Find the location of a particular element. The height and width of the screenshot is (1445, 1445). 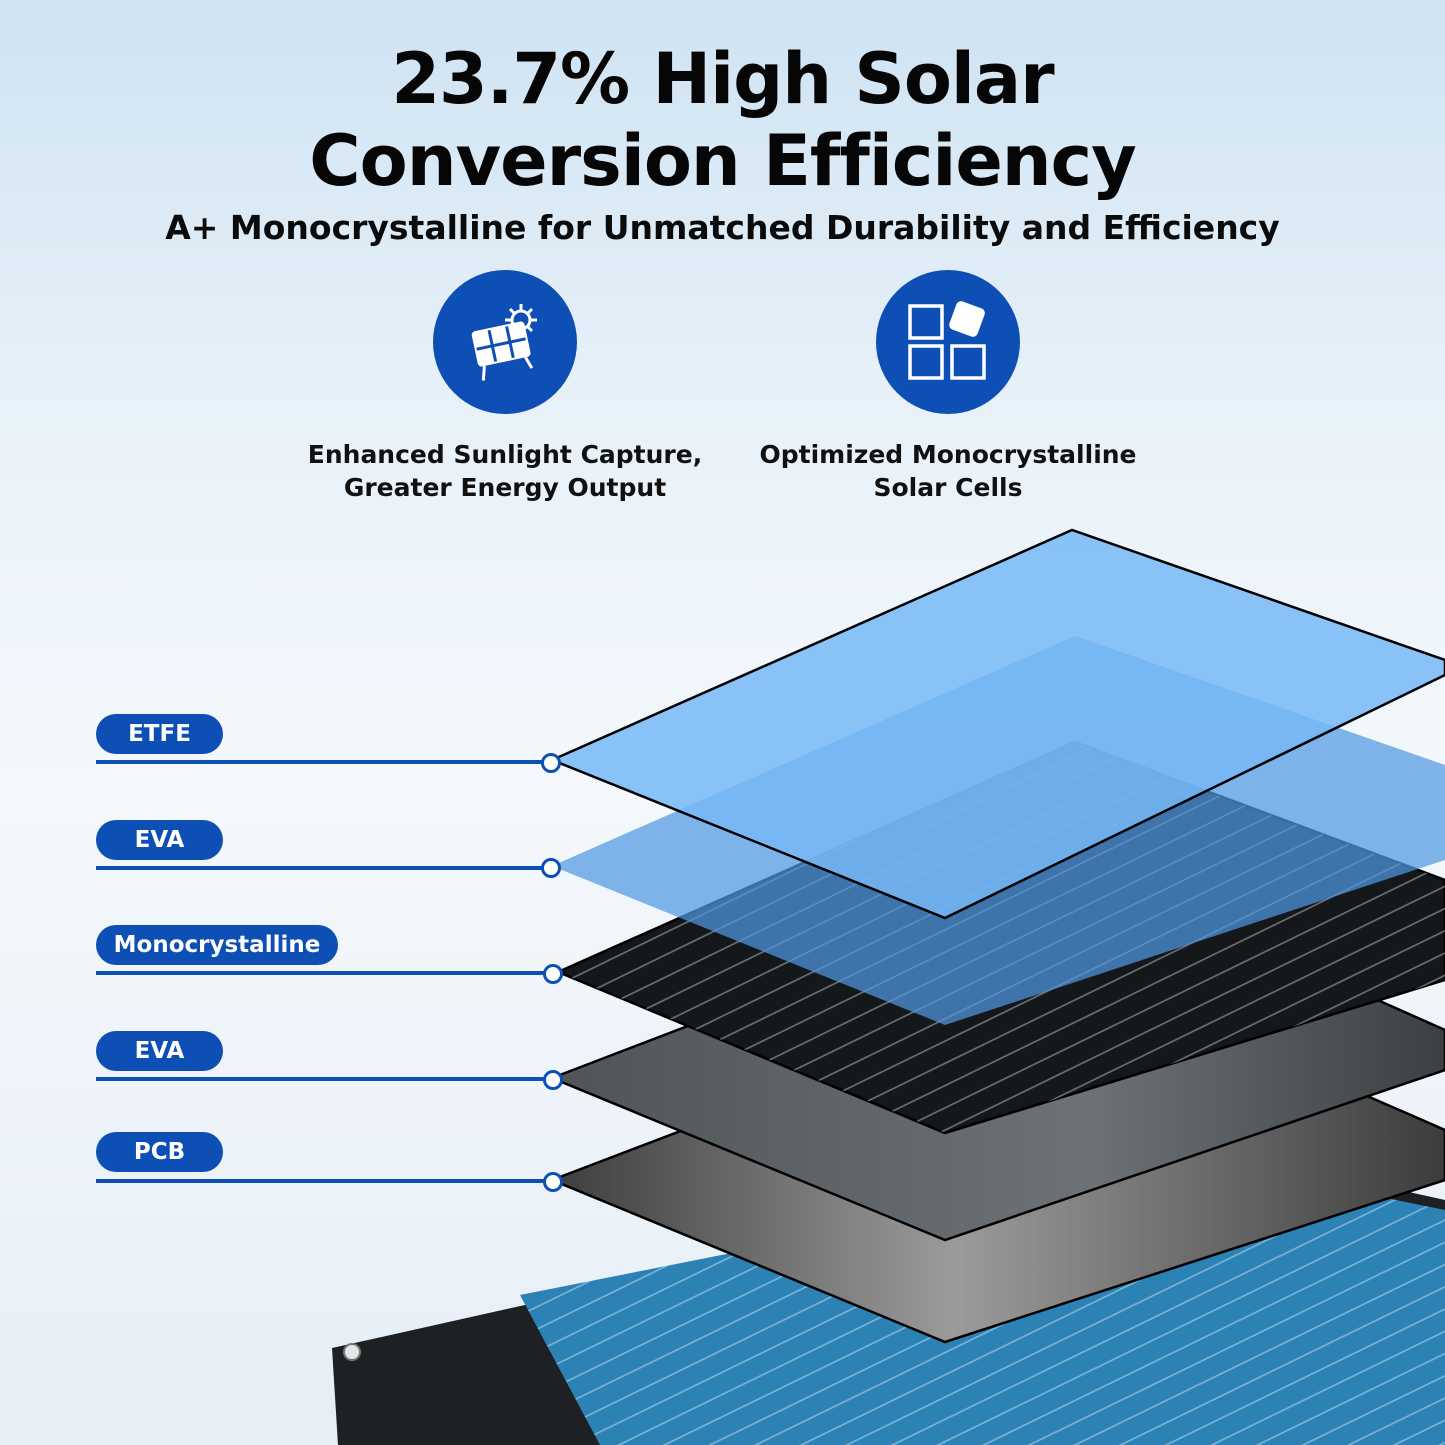

headline-line-2: Conversion Efficiency is located at coordinates (723, 161).